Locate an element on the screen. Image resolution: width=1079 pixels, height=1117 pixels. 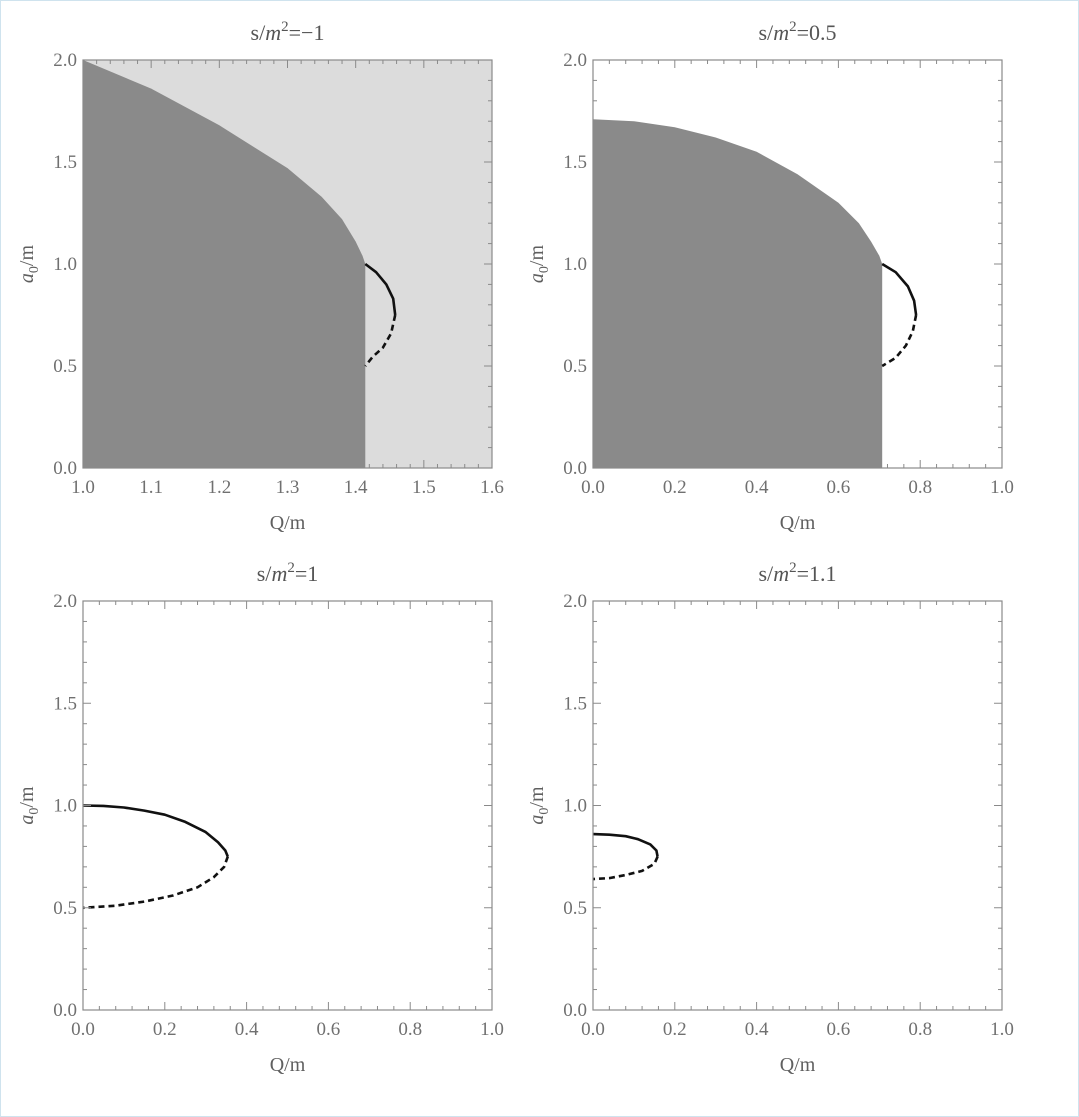
x-tick-label: 1.3 is located at coordinates (288, 487).